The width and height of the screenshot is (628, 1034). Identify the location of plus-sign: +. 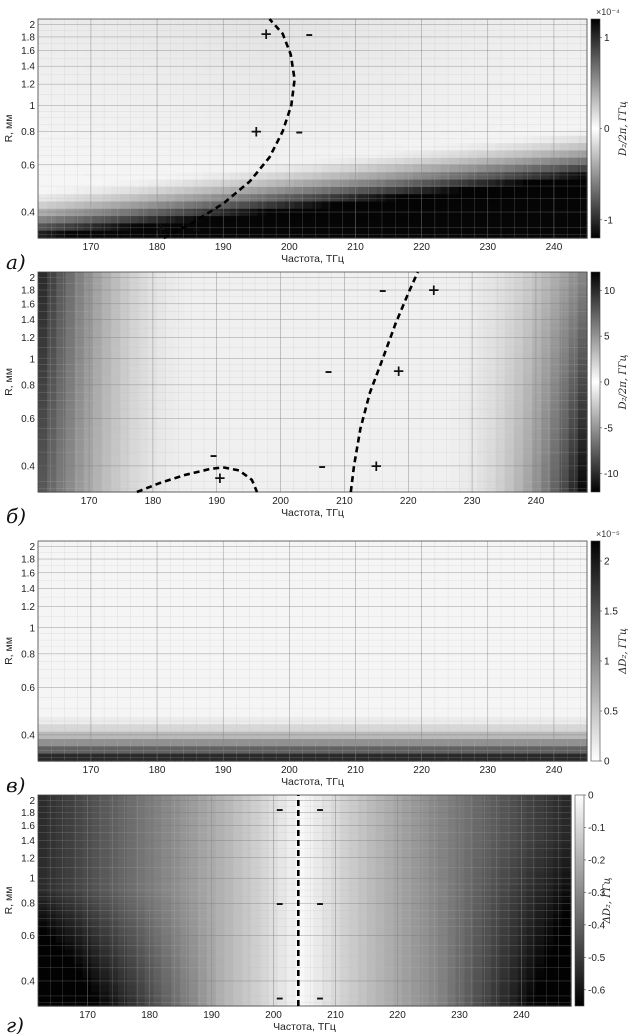
(398, 371).